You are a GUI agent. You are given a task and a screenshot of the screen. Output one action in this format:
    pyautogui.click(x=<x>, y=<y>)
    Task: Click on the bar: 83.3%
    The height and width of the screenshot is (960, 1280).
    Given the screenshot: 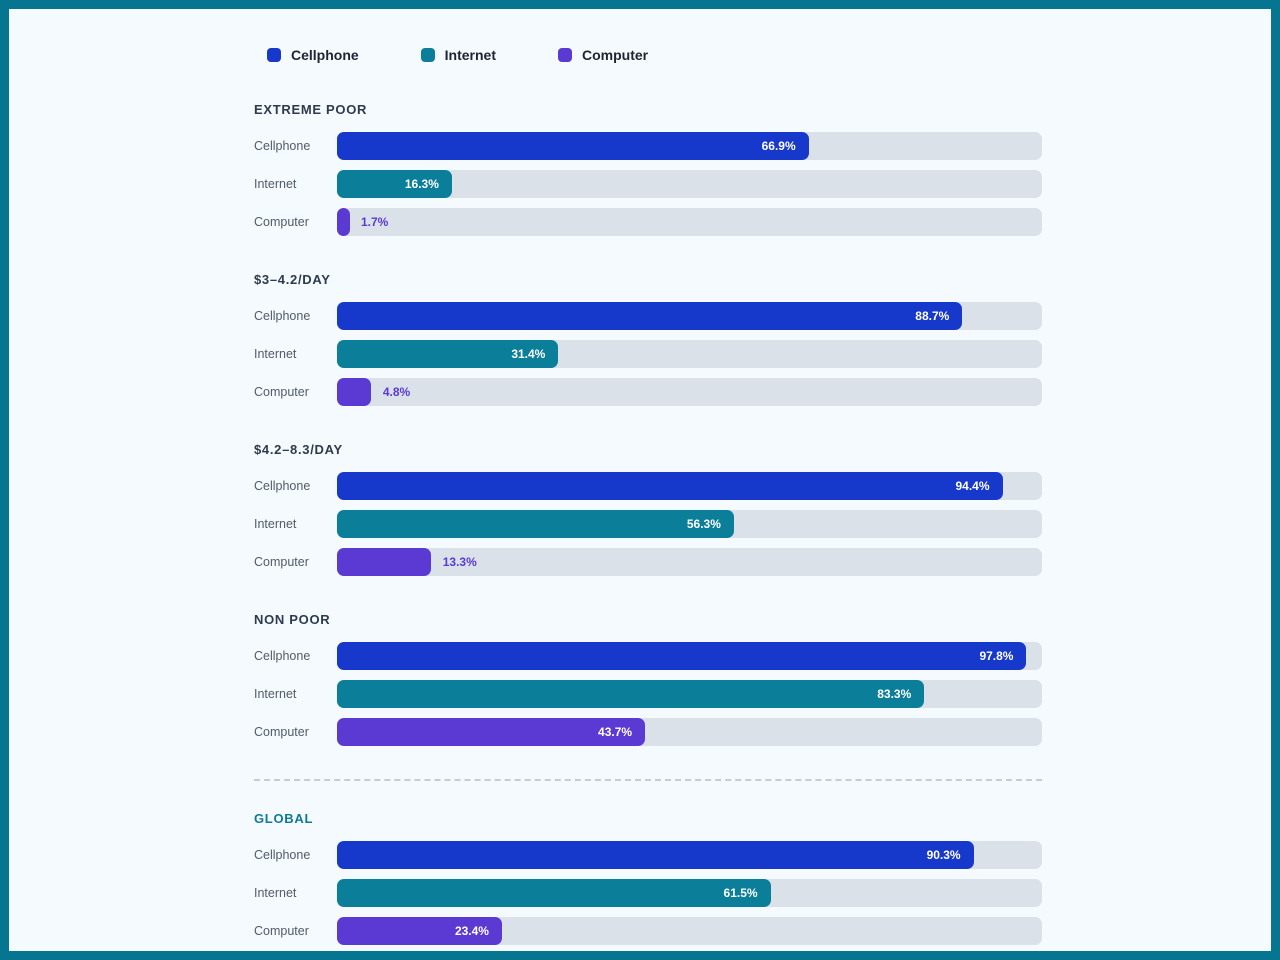 What is the action you would take?
    pyautogui.click(x=631, y=694)
    